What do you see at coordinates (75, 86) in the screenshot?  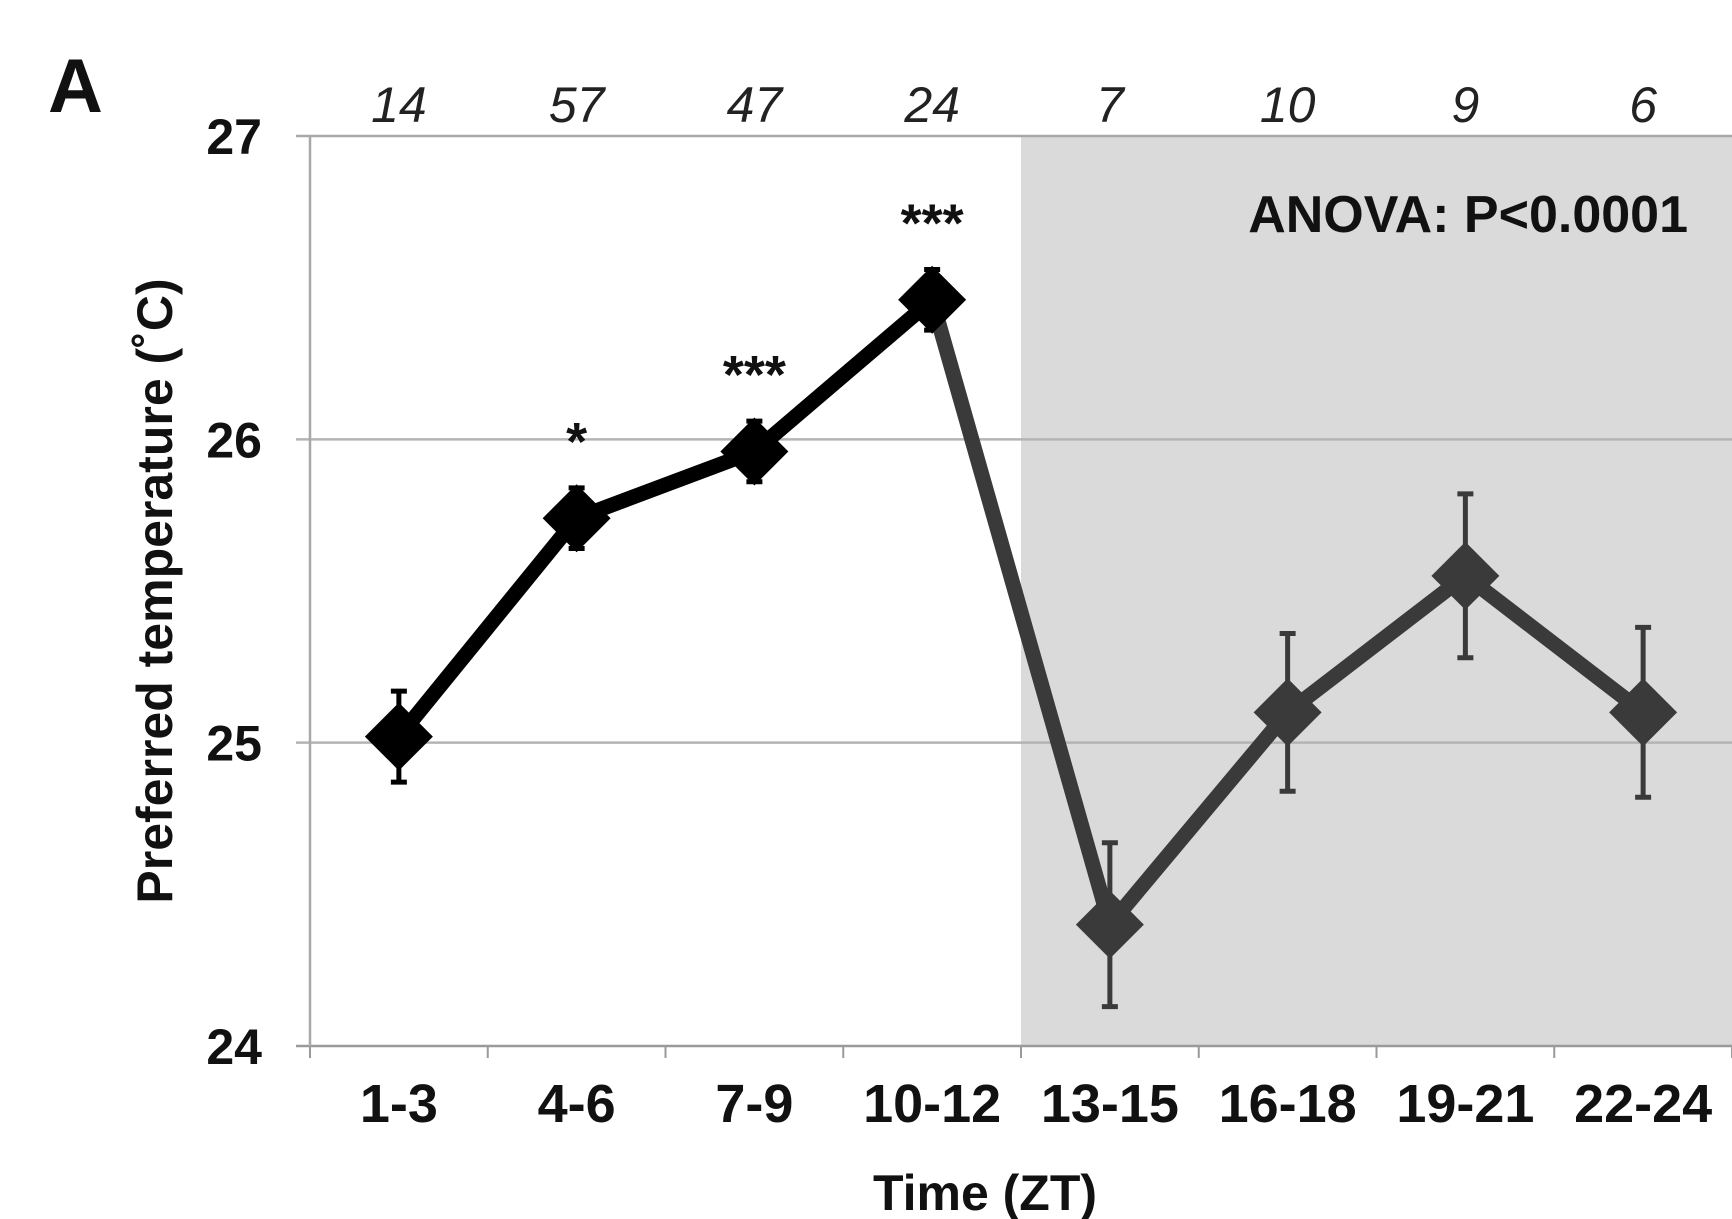 I see `panel-label: A` at bounding box center [75, 86].